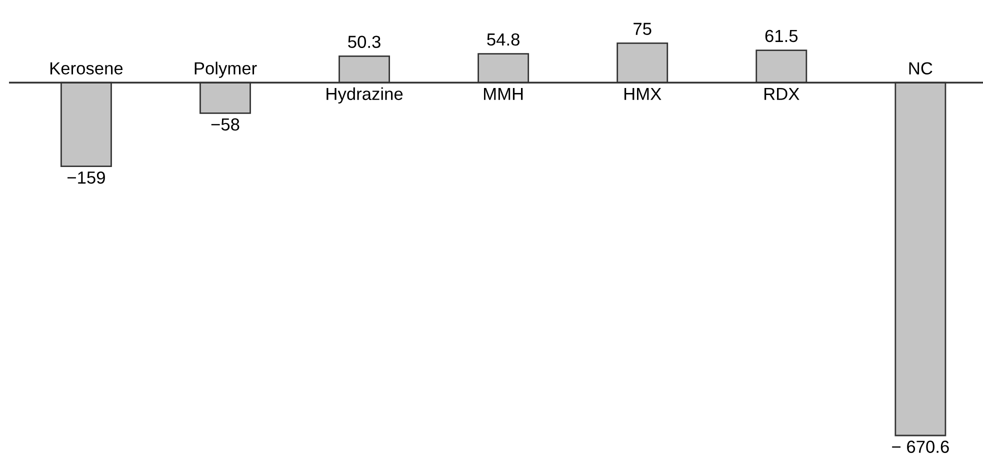  I want to click on data-label: 54.8, so click(503, 39).